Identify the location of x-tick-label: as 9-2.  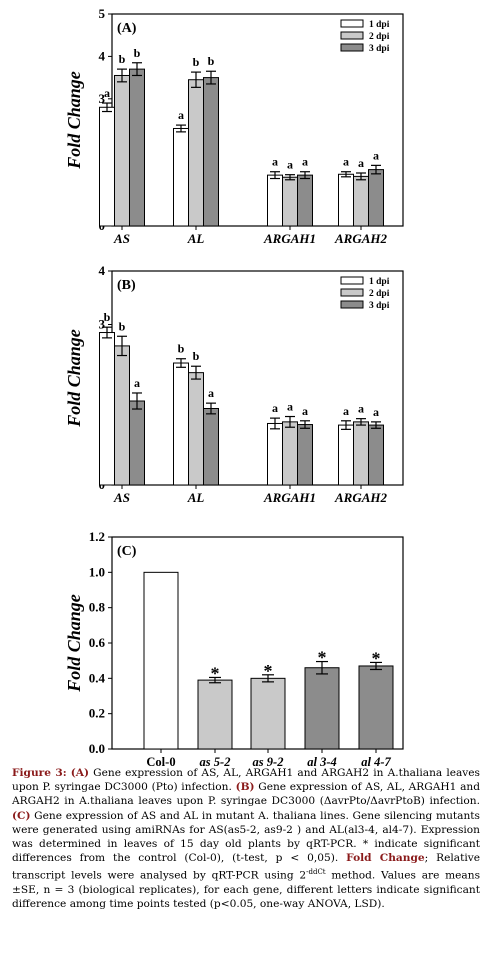
(268, 760).